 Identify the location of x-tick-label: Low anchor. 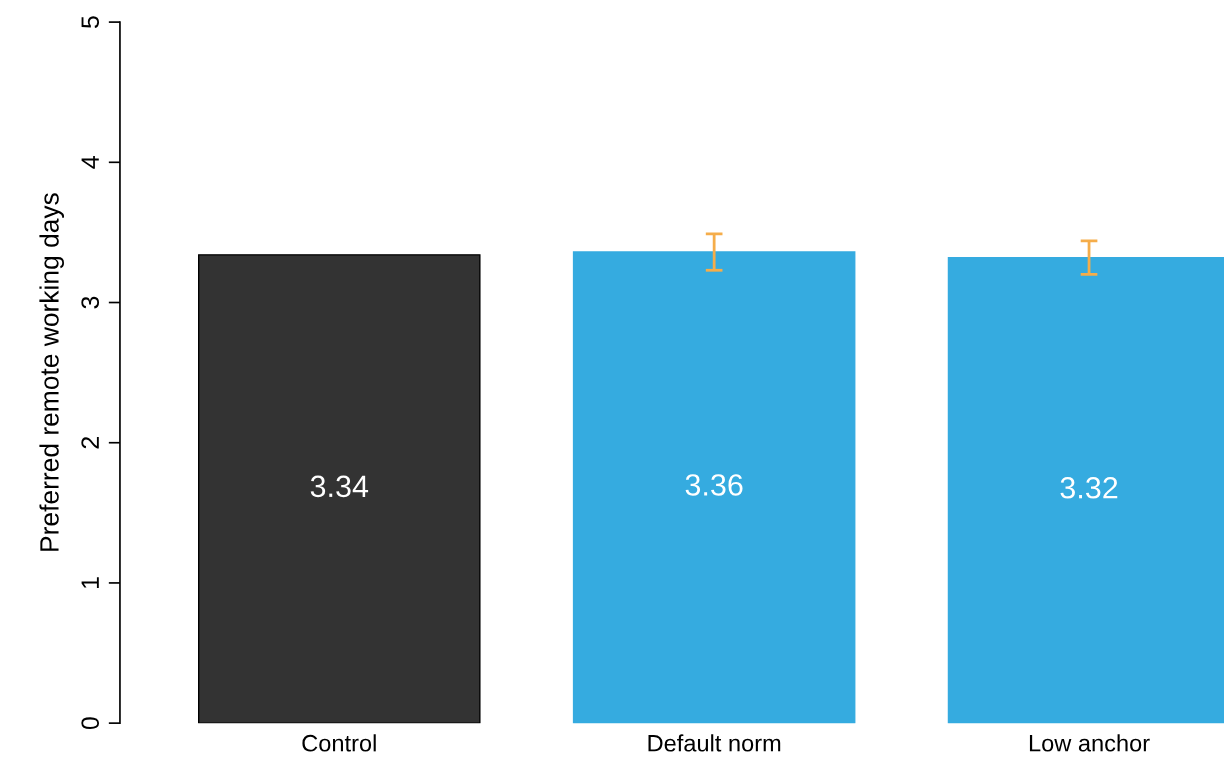
(1089, 743).